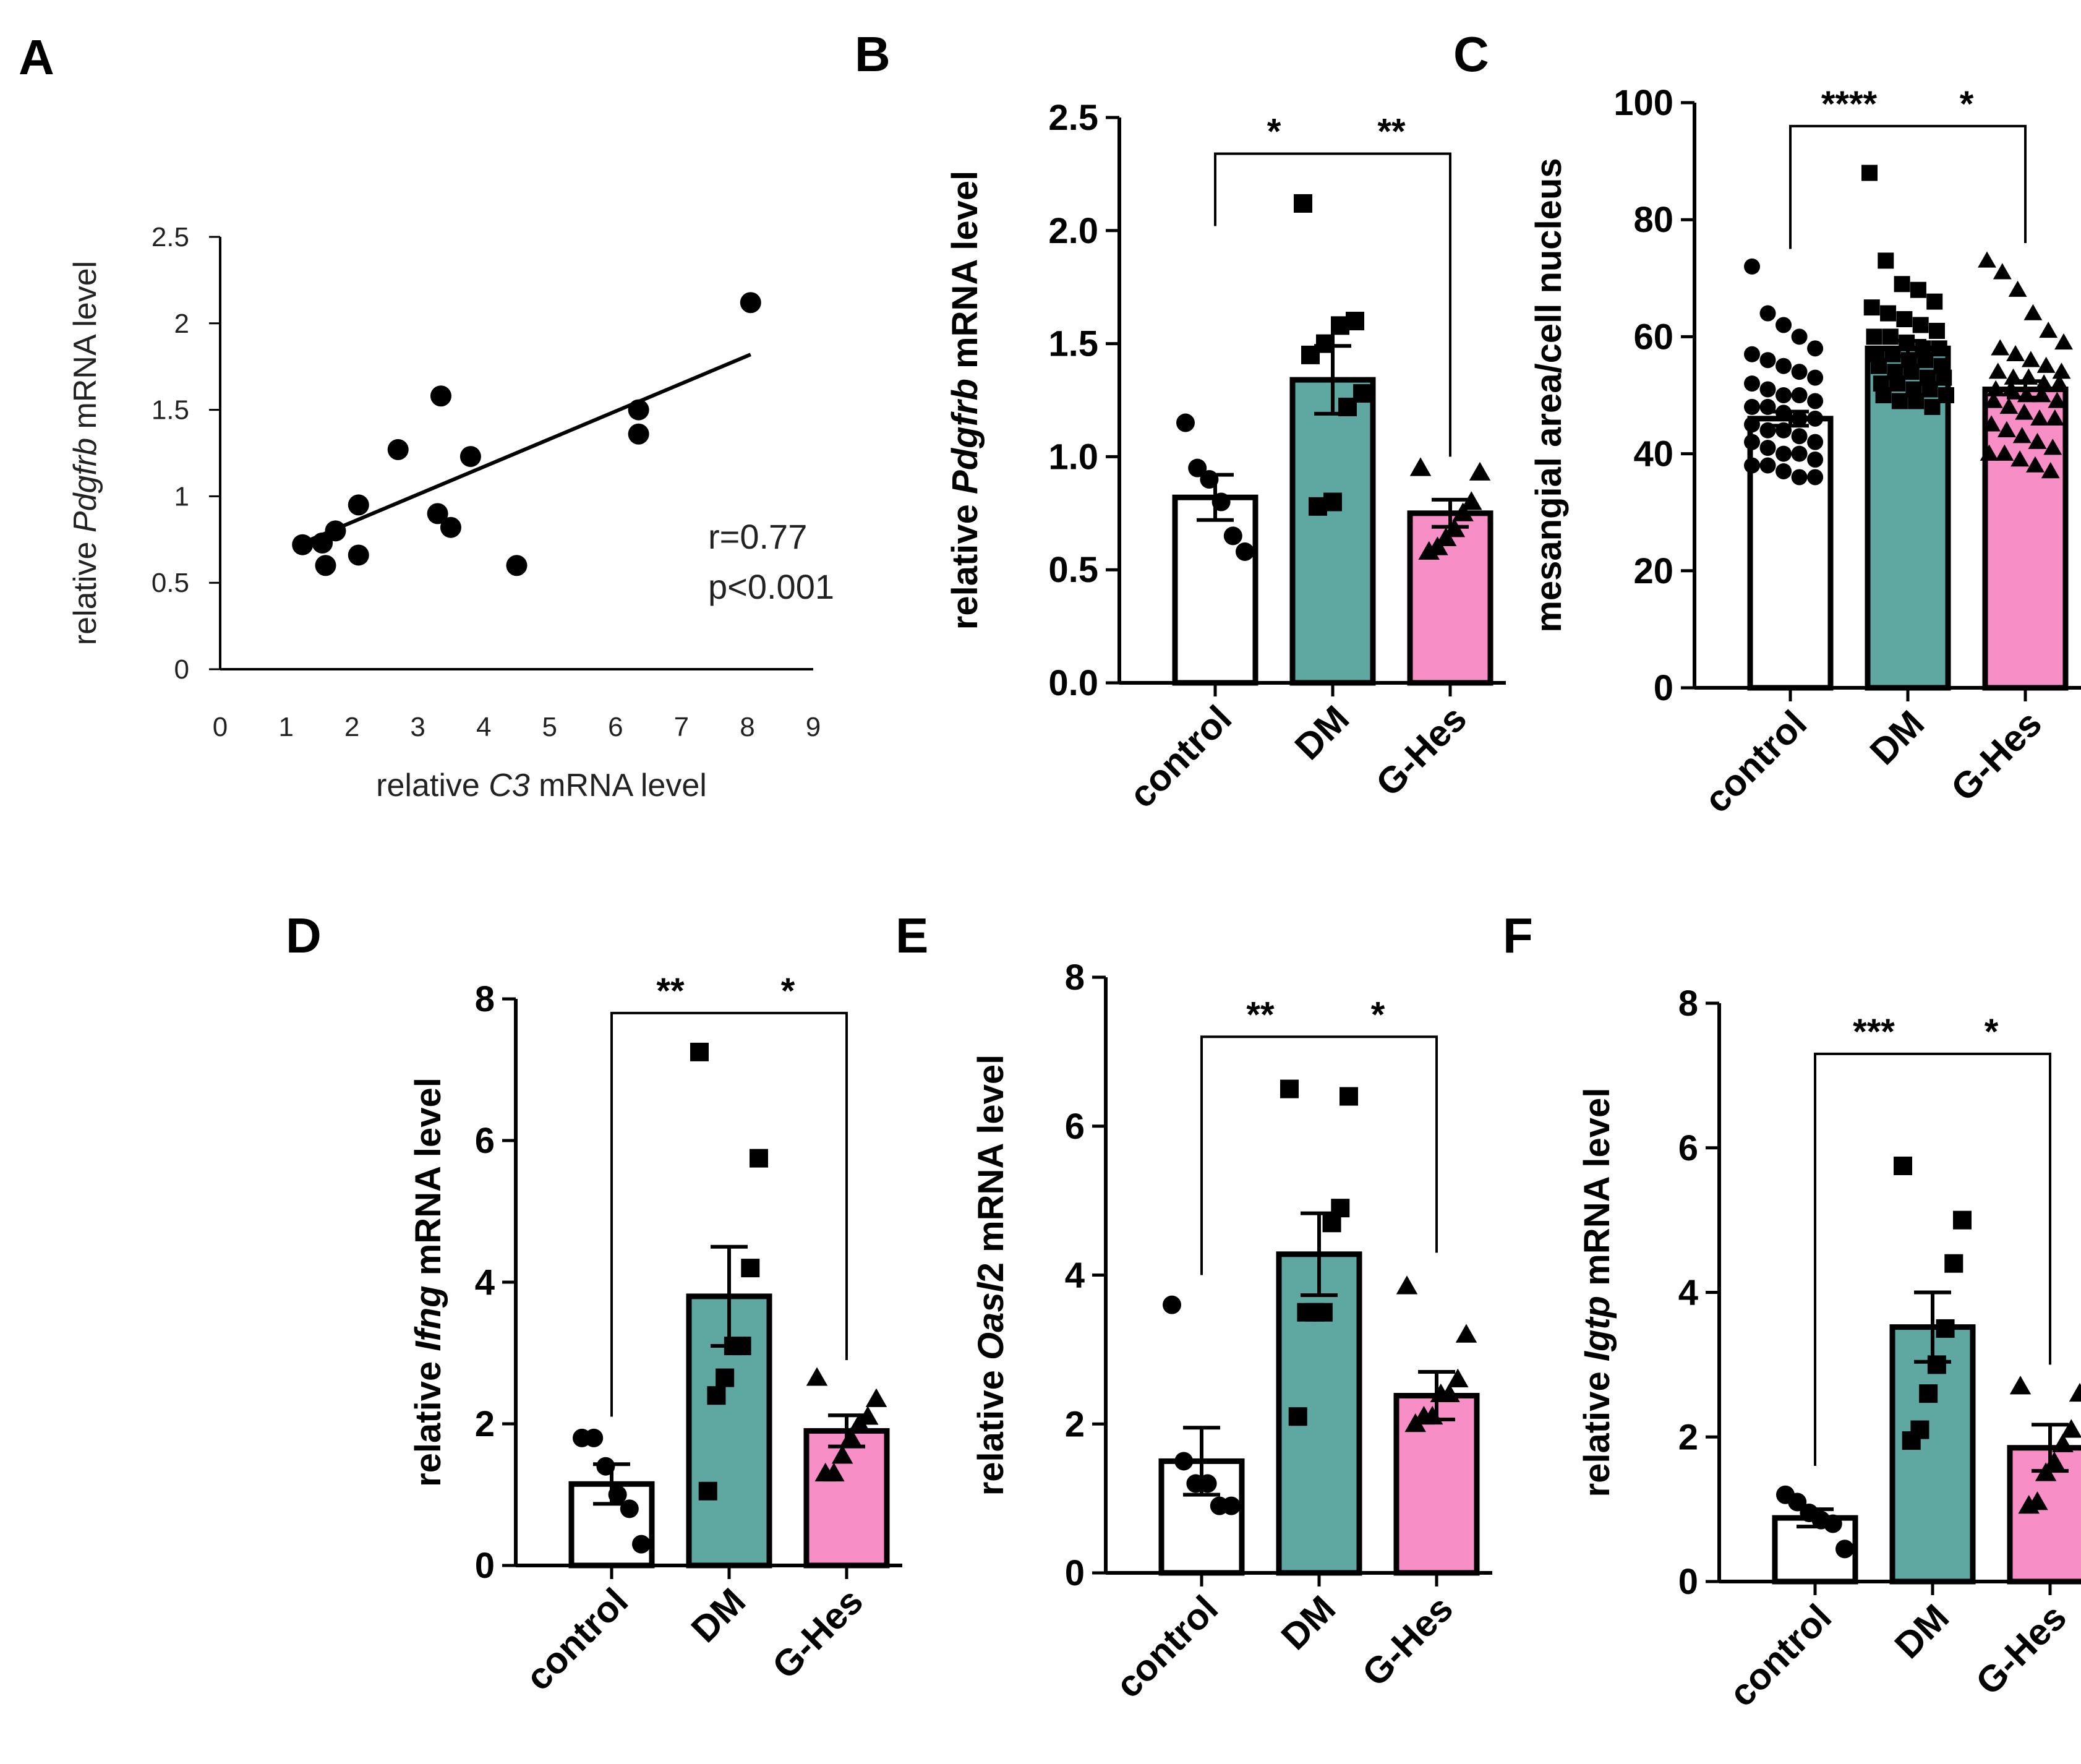 The height and width of the screenshot is (1764, 2081). I want to click on x-axis-label: relative C3 mRNA level, so click(541, 786).